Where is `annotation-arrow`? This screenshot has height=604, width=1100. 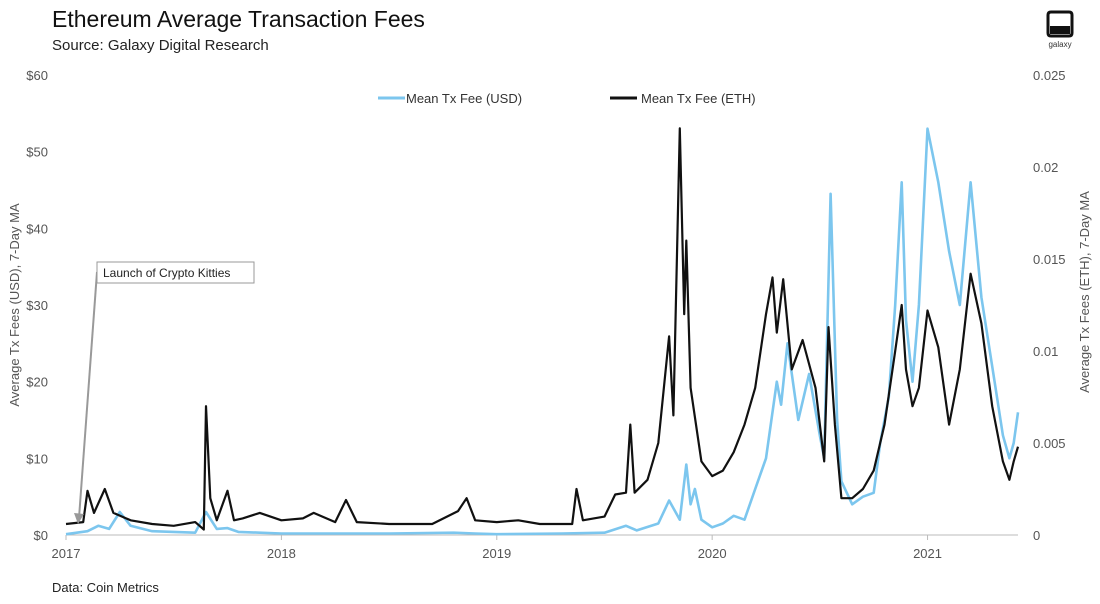 annotation-arrow is located at coordinates (88, 395).